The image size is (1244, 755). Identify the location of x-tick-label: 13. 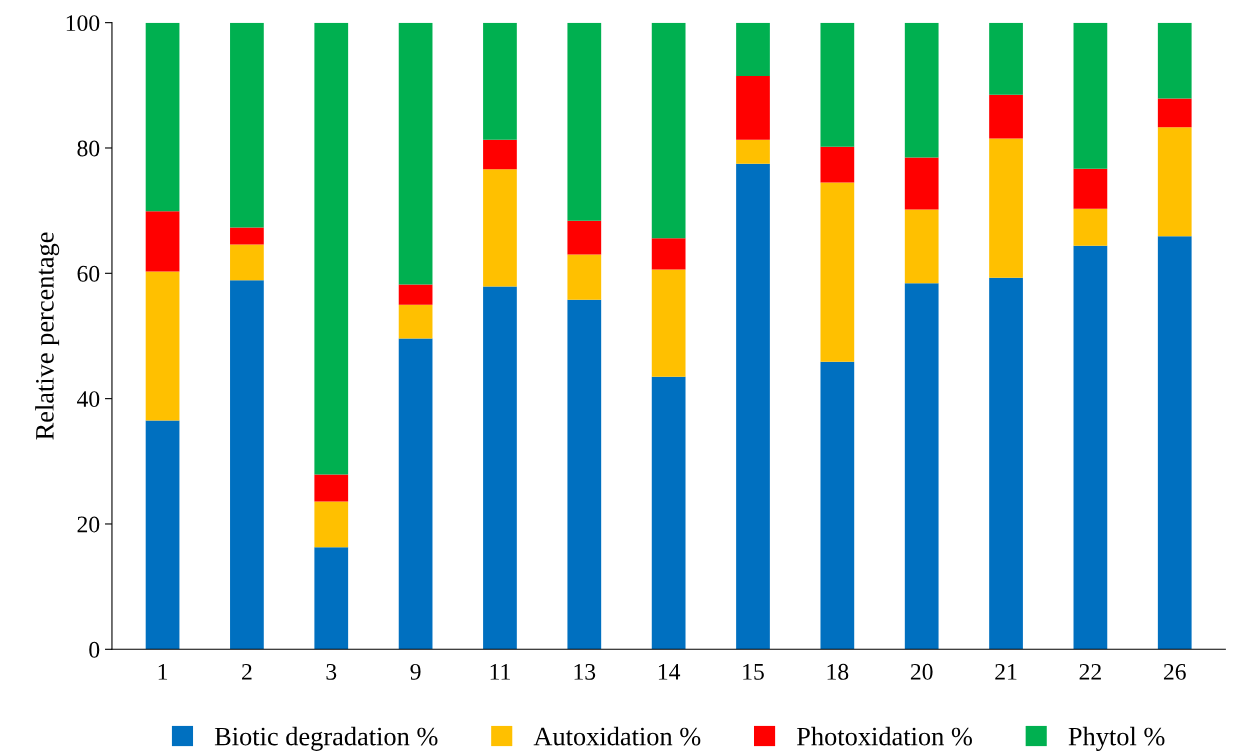
(585, 671).